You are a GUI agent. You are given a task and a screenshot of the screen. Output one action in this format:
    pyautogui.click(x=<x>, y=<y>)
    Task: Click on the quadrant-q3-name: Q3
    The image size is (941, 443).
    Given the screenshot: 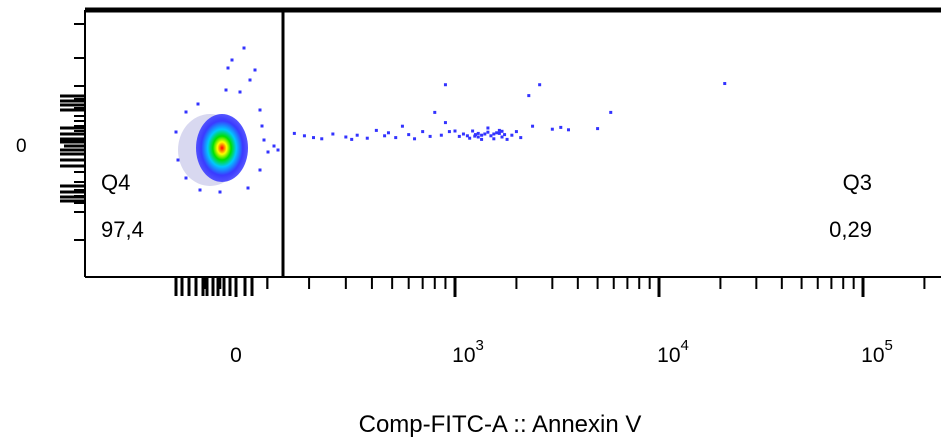 What is the action you would take?
    pyautogui.click(x=857, y=182)
    